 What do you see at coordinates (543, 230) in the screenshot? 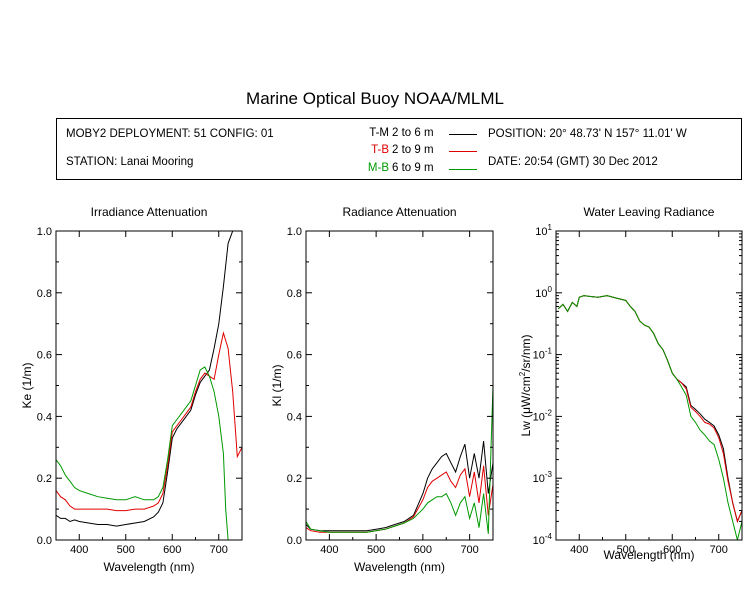
I see `y-tick-label: 10¹` at bounding box center [543, 230].